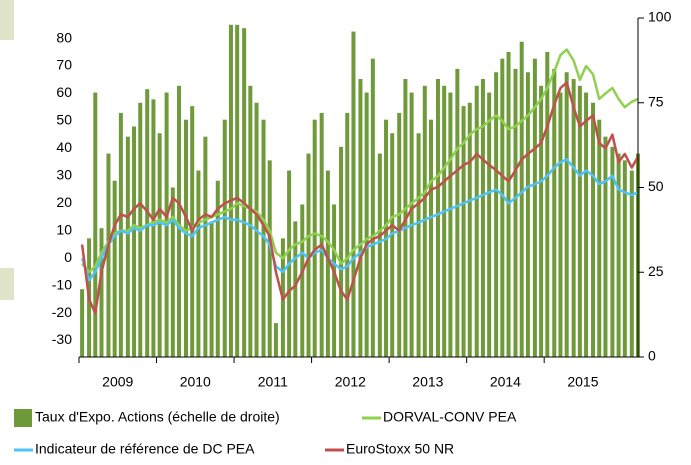  I want to click on y-tick-label: 40, so click(64, 147).